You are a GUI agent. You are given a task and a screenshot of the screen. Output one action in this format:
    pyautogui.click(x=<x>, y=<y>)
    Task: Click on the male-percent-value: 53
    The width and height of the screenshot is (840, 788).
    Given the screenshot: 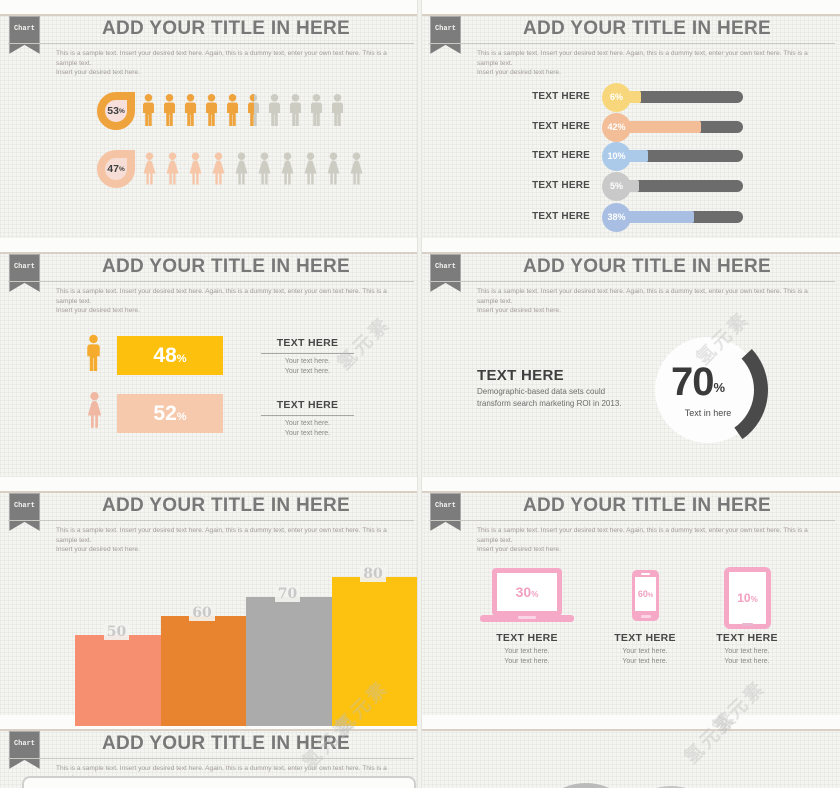 What is the action you would take?
    pyautogui.click(x=113, y=111)
    